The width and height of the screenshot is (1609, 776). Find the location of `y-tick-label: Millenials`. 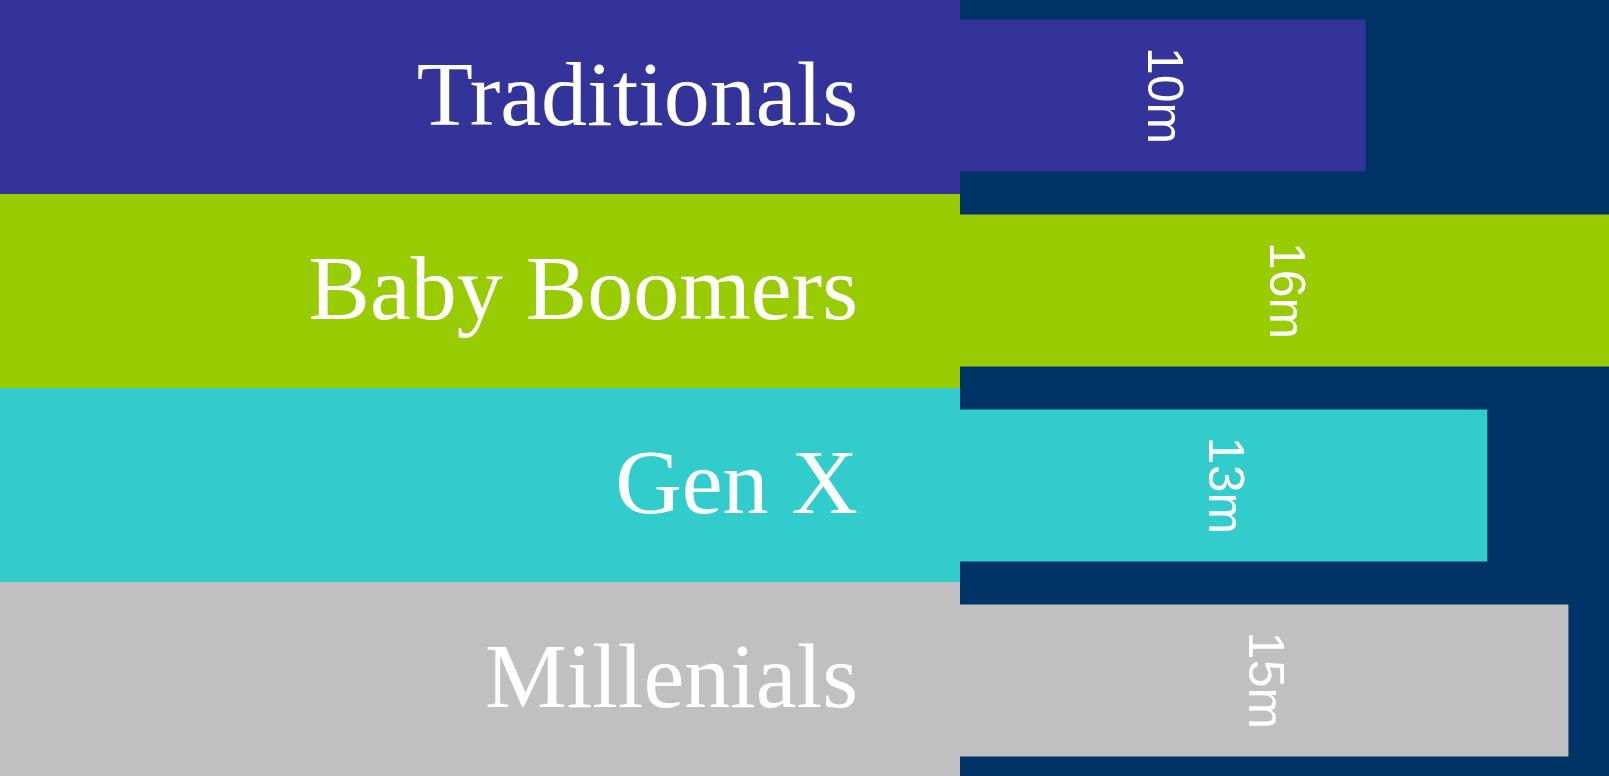

y-tick-label: Millenials is located at coordinates (671, 676).